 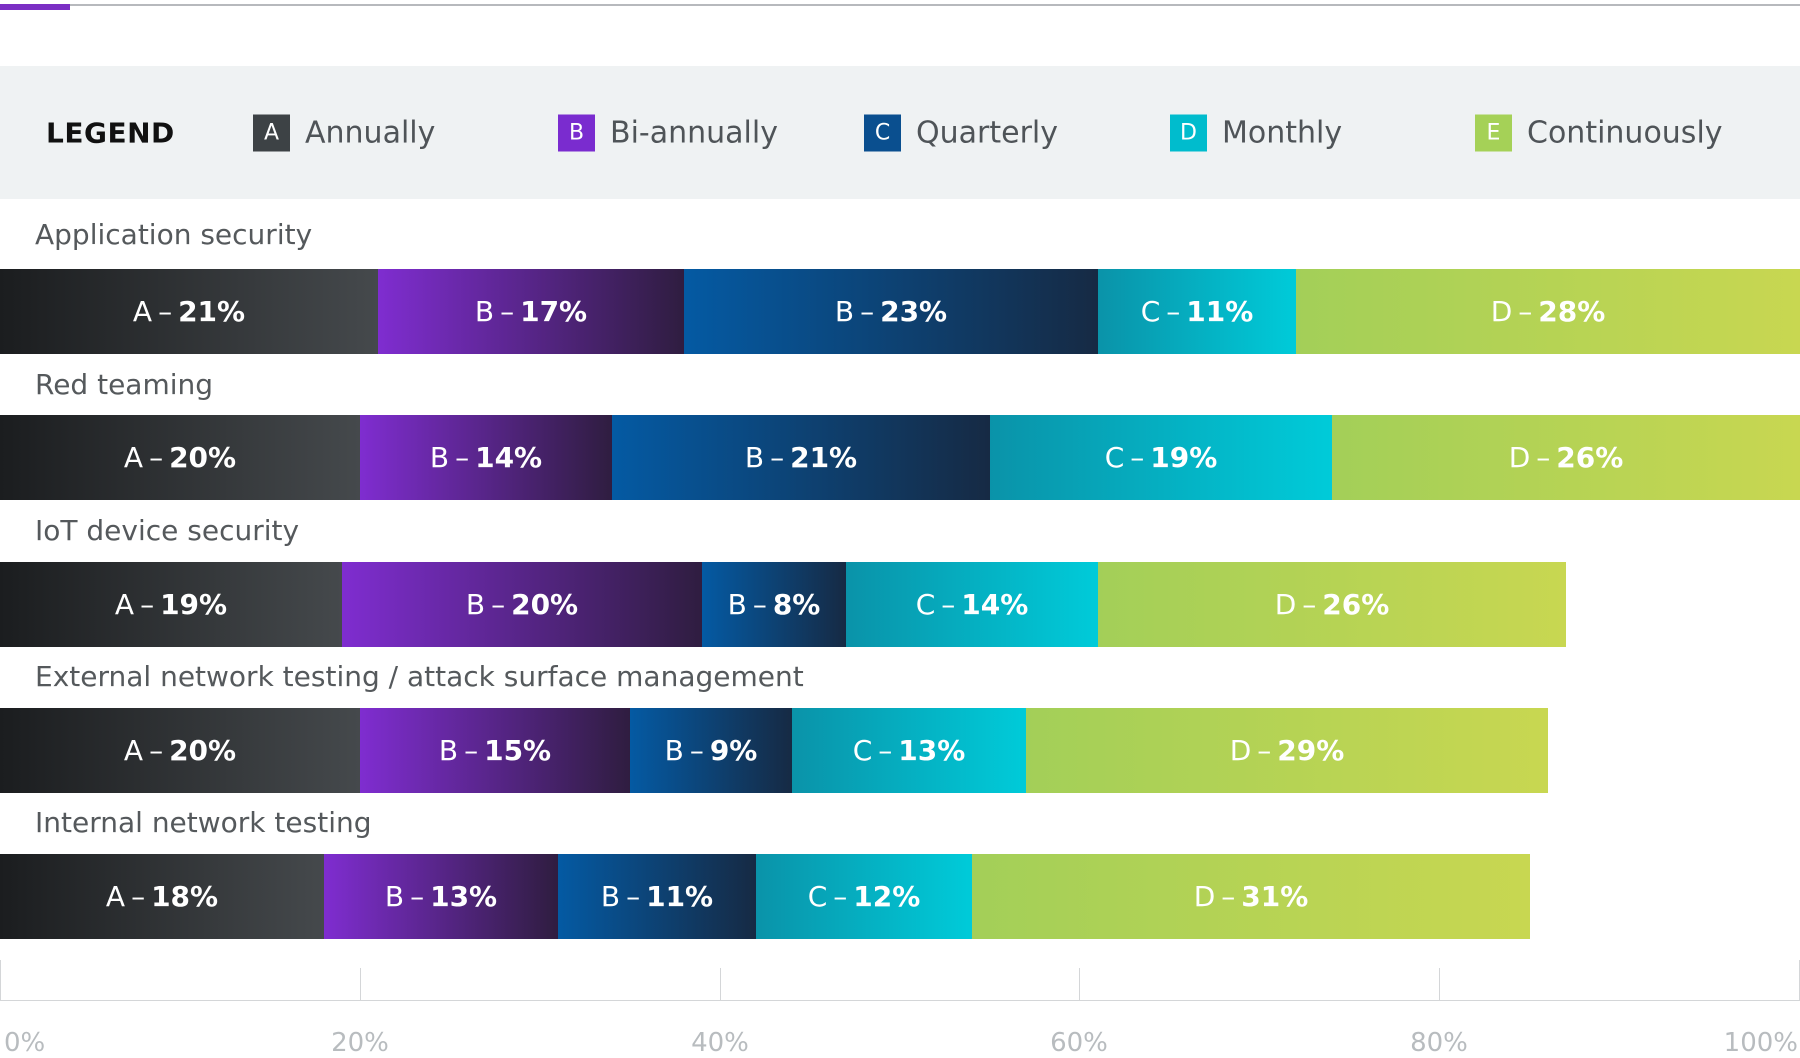 I want to click on bar-segment-continuously: D –31%, so click(x=1251, y=896).